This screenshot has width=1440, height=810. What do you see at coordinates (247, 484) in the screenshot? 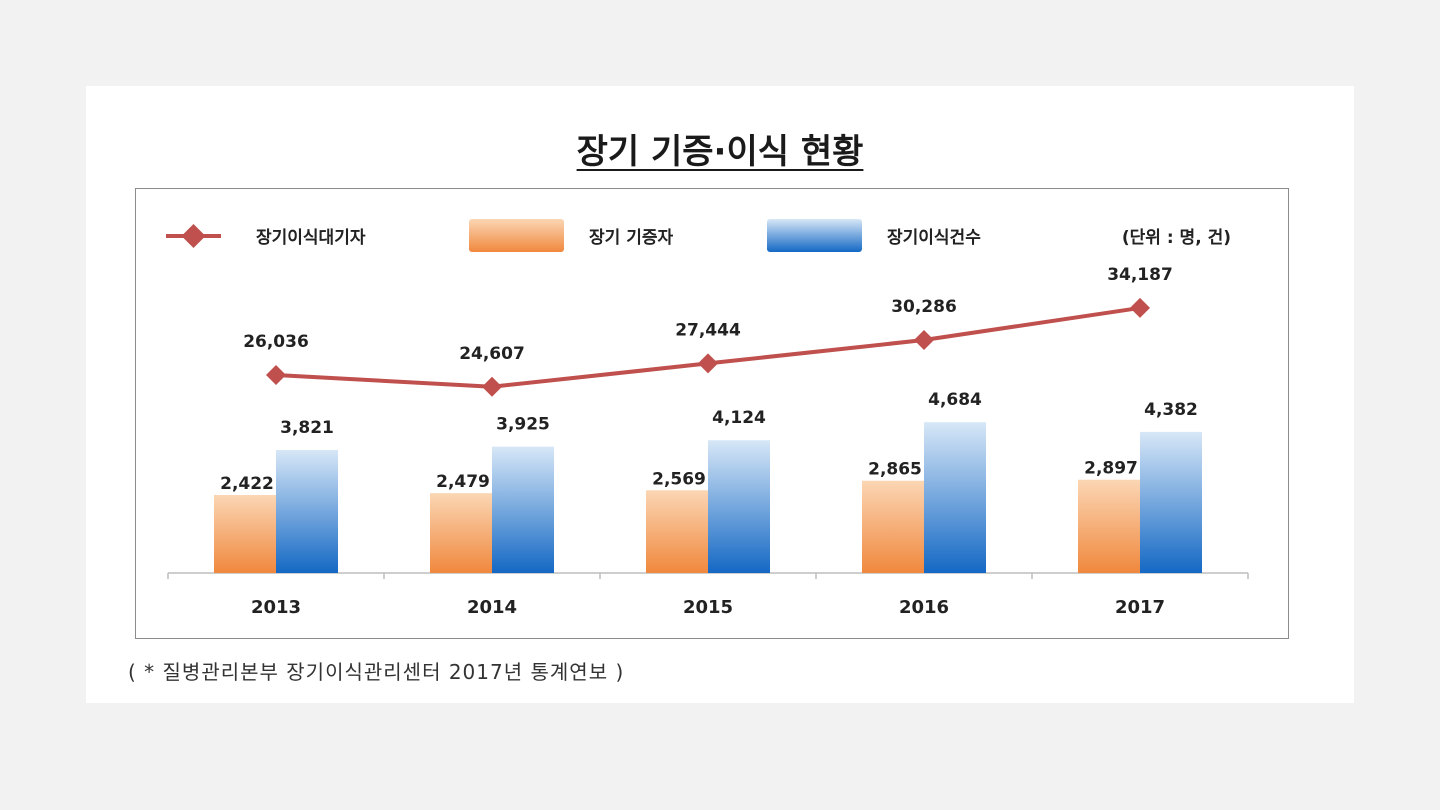
I see `data-label-donor: 2,422` at bounding box center [247, 484].